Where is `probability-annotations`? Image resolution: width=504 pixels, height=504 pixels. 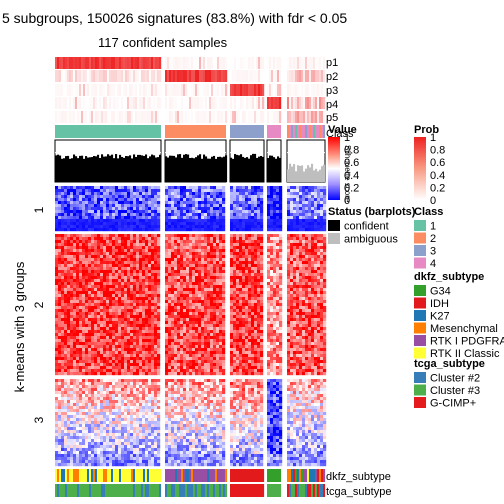
probability-annotations is located at coordinates (190, 90).